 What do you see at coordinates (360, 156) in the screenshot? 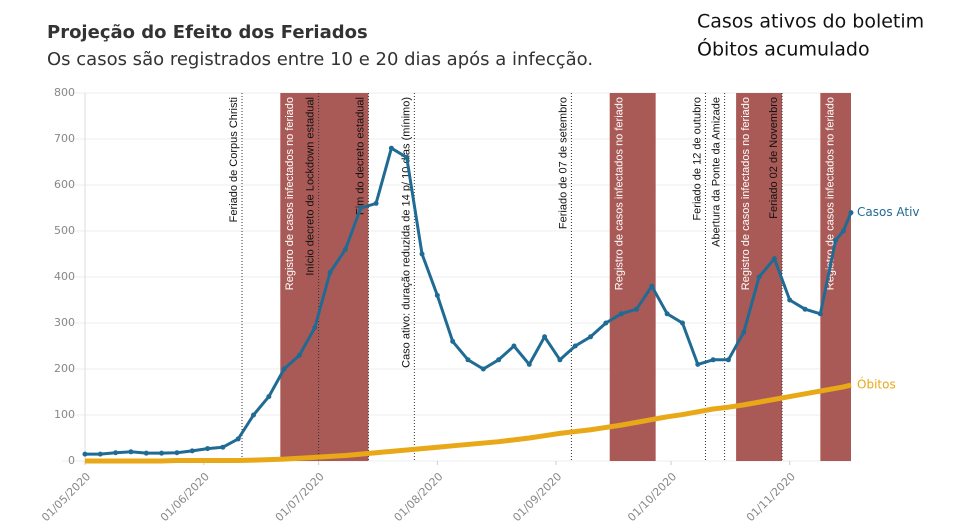
I see `annotation-label: Fim do decreto estadual` at bounding box center [360, 156].